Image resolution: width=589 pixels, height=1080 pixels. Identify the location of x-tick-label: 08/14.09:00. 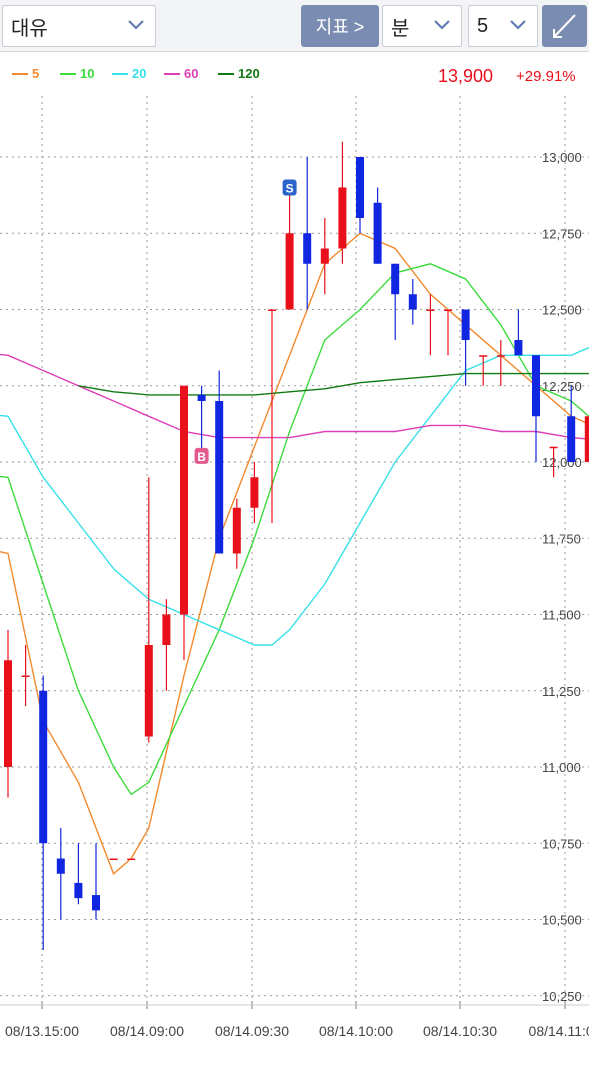
(147, 1031).